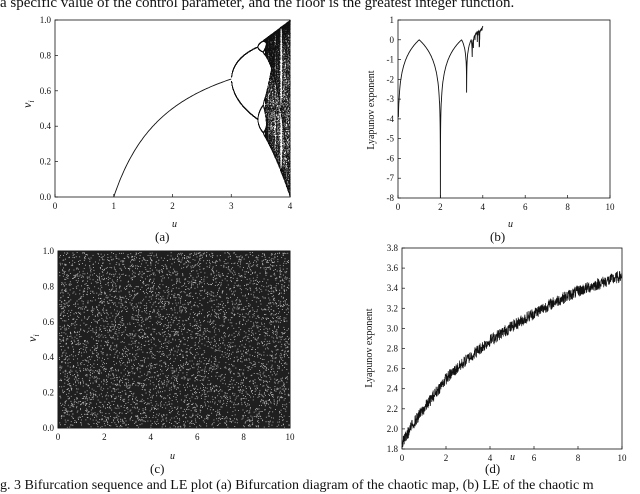  Describe the element at coordinates (392, 40) in the screenshot. I see `y-tick-label: 0` at that location.